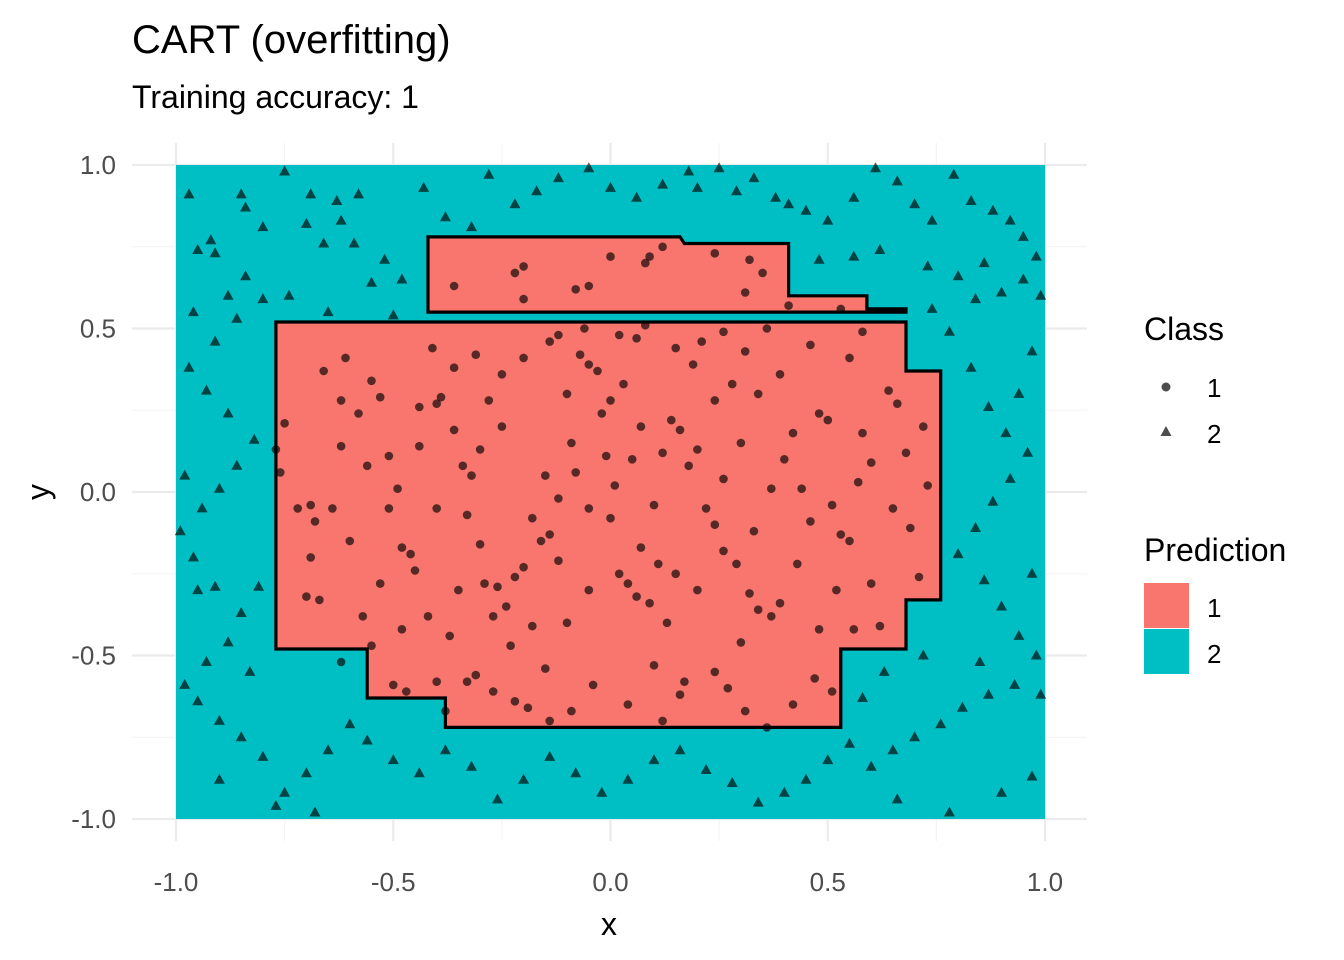 This screenshot has width=1344, height=960. What do you see at coordinates (1214, 608) in the screenshot?
I see `legend-prediction-label-1: 1` at bounding box center [1214, 608].